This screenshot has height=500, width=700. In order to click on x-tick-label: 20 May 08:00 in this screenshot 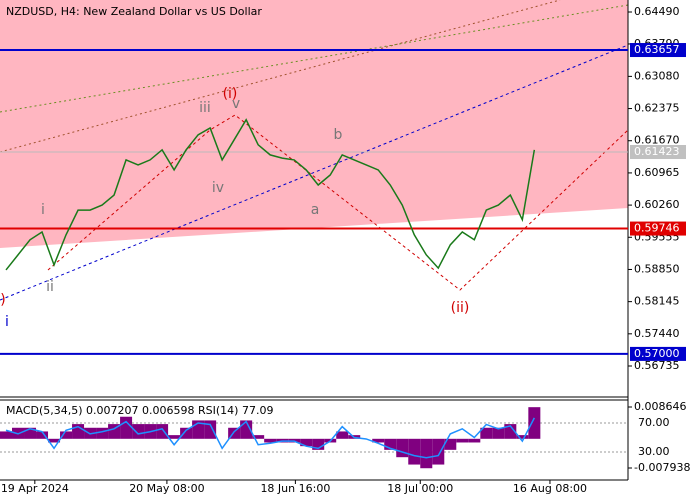, I will do `click(166, 488)`.